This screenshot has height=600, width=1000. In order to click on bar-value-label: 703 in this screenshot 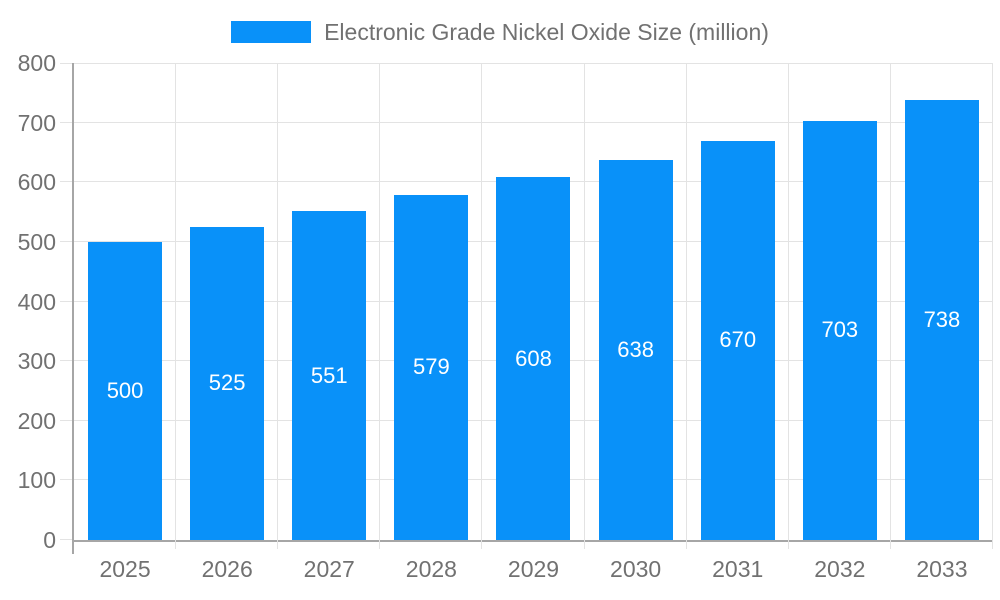, I will do `click(840, 330)`.